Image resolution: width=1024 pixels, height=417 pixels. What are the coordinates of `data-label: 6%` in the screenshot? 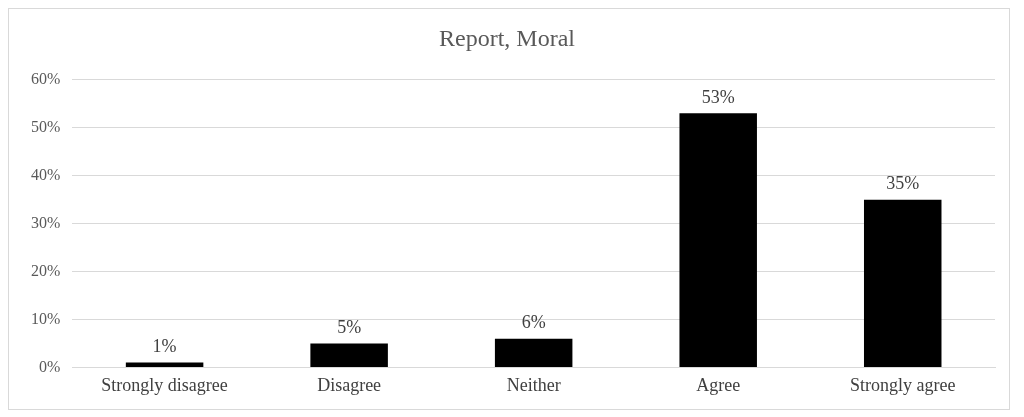 It's located at (533, 322).